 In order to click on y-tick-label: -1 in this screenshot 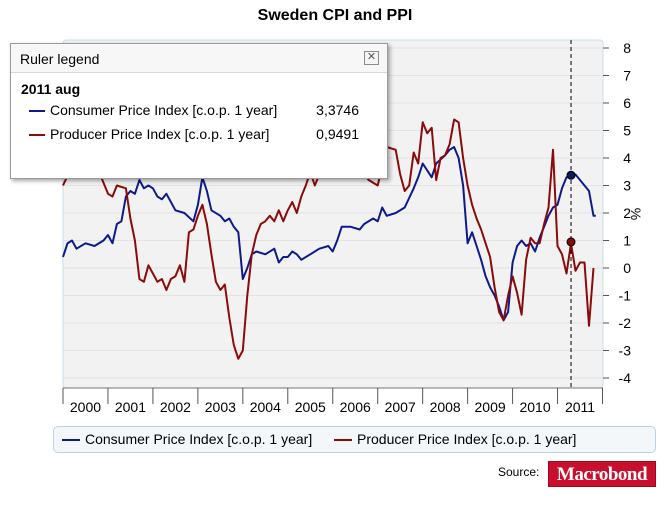, I will do `click(625, 296)`.